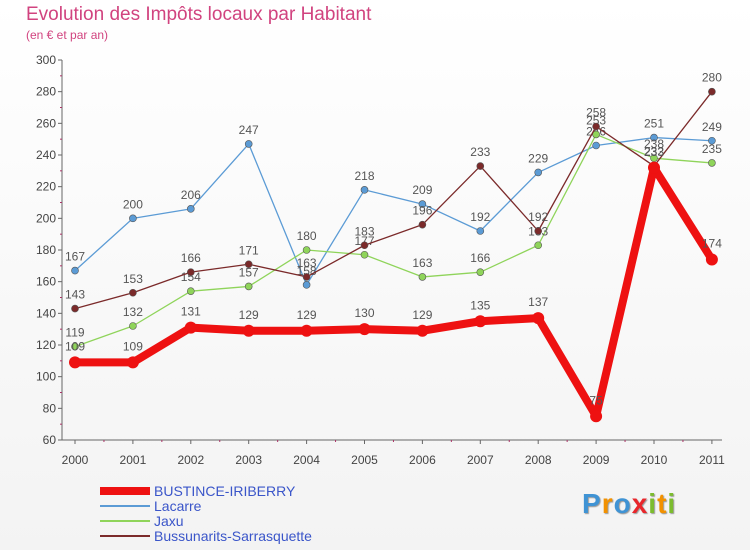 This screenshot has width=750, height=550. I want to click on data-label: 153, so click(133, 279).